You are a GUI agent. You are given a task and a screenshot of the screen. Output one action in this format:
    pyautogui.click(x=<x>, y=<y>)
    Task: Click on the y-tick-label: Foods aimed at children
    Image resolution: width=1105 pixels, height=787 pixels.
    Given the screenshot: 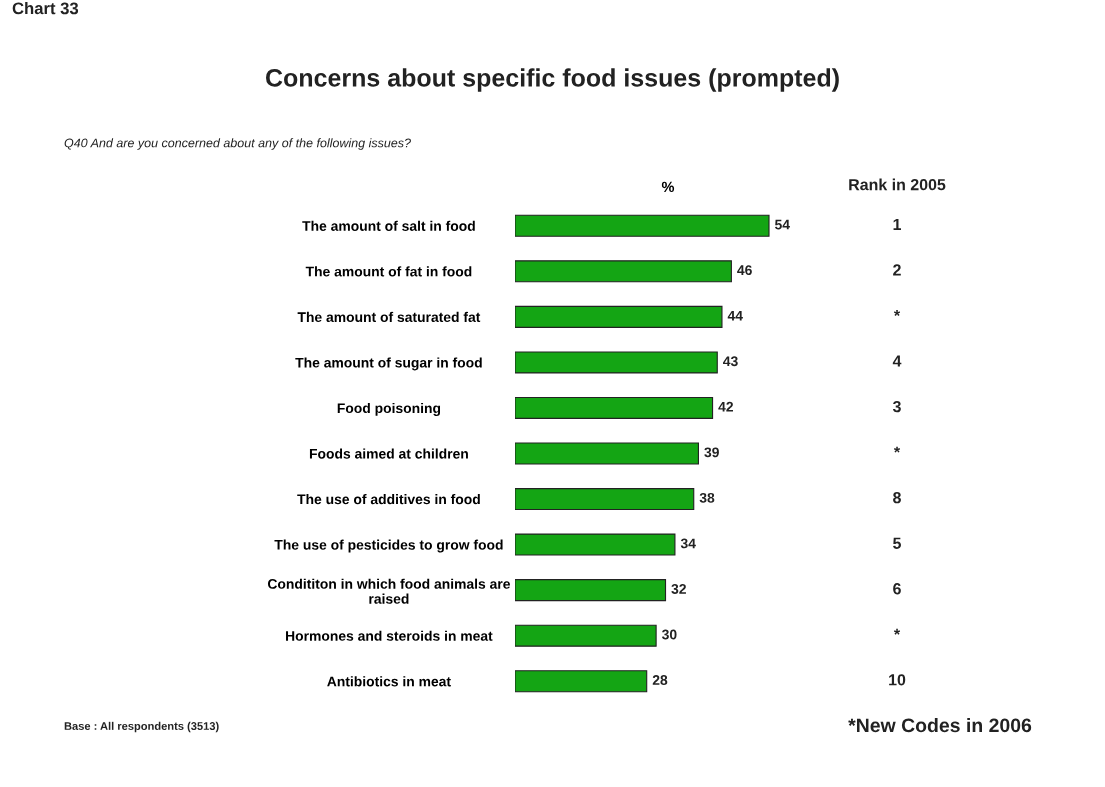 What is the action you would take?
    pyautogui.click(x=388, y=453)
    